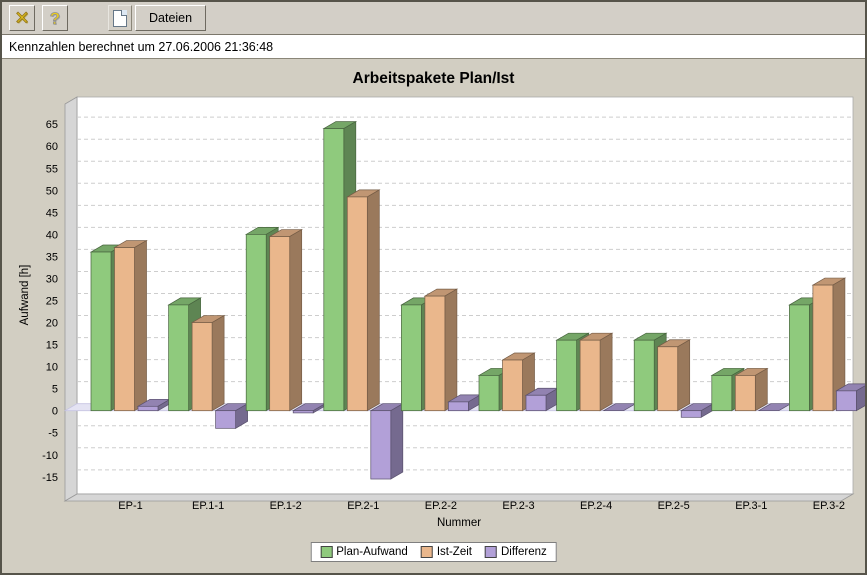 This screenshot has width=867, height=575. I want to click on y-tick-label: 0, so click(55, 412).